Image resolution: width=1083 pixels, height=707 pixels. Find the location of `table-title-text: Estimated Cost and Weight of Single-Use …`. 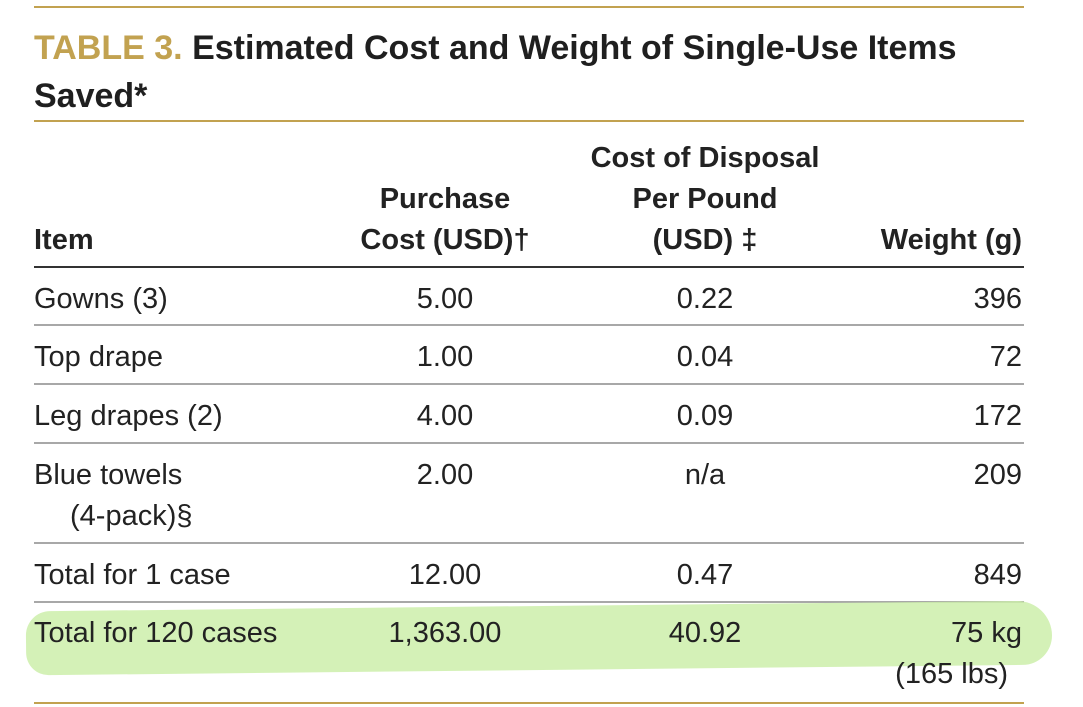

table-title-text: Estimated Cost and Weight of Single-Use … is located at coordinates (495, 72).